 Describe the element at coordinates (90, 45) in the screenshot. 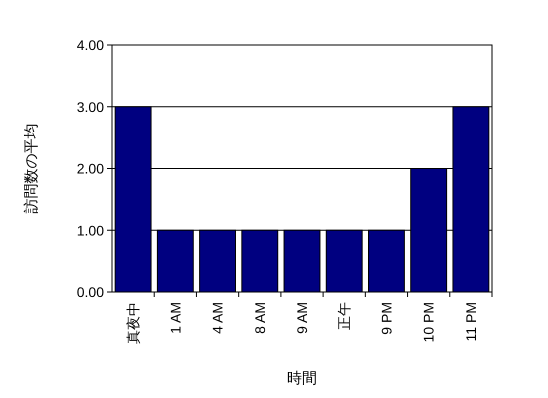

I see `y-tick-label: 4.00` at that location.